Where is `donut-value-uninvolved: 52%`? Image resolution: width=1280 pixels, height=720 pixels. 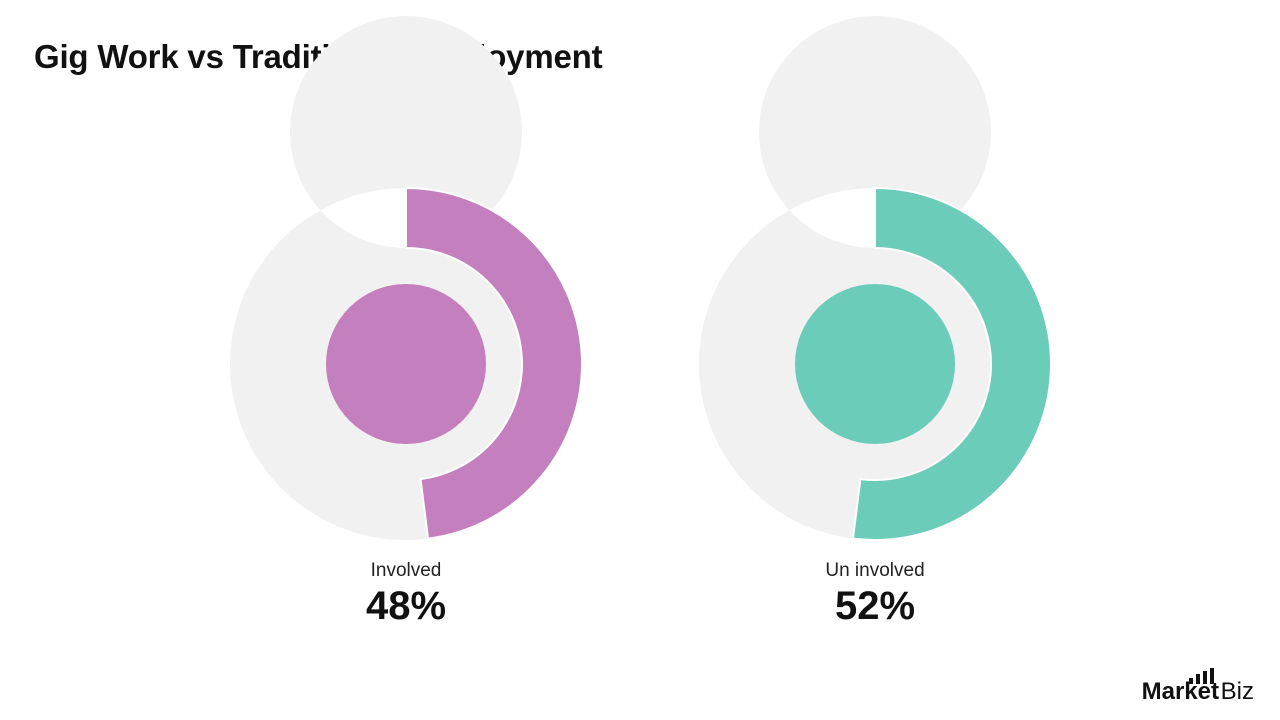
donut-value-uninvolved: 52% is located at coordinates (875, 606).